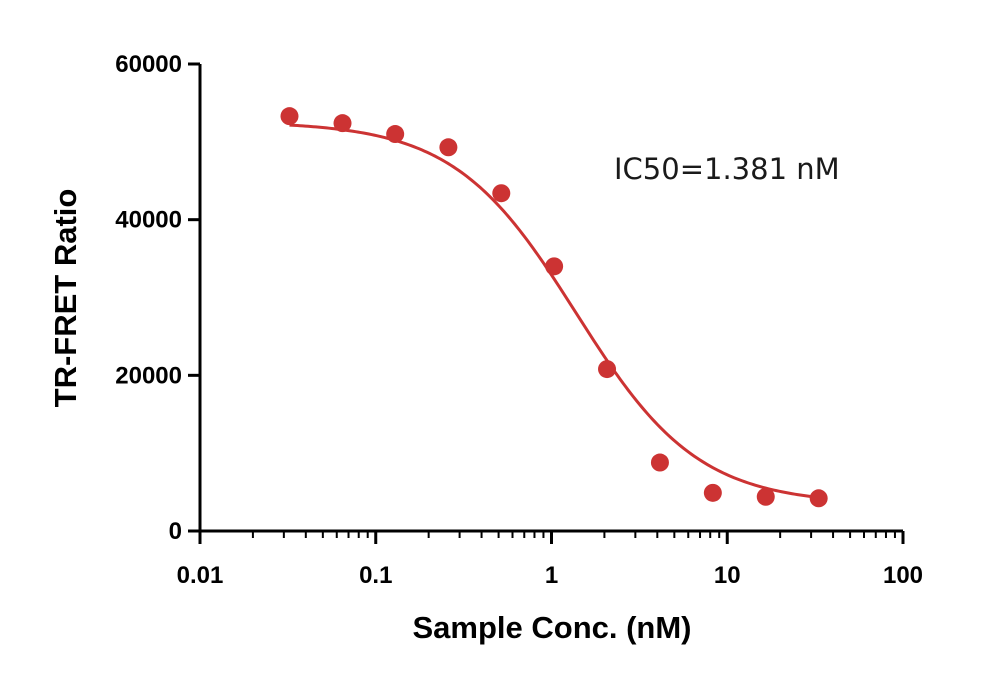 The image size is (1000, 681). What do you see at coordinates (551, 575) in the screenshot?
I see `x-tick-label: 1` at bounding box center [551, 575].